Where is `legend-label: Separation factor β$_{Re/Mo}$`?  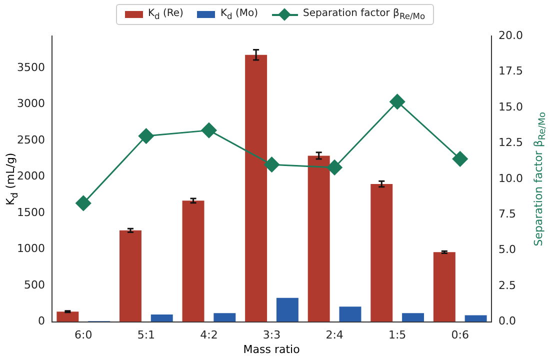 legend-label: Separation factor β$_{Re/Mo}$ is located at coordinates (364, 14).